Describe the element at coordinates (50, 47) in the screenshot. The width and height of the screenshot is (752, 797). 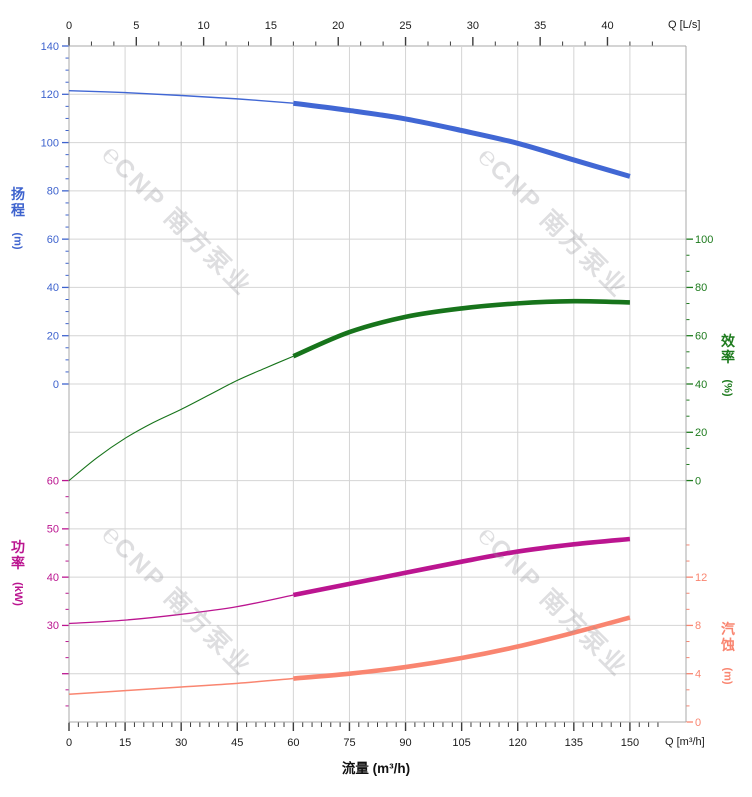
I see `head-axis-tick-label: 140` at that location.